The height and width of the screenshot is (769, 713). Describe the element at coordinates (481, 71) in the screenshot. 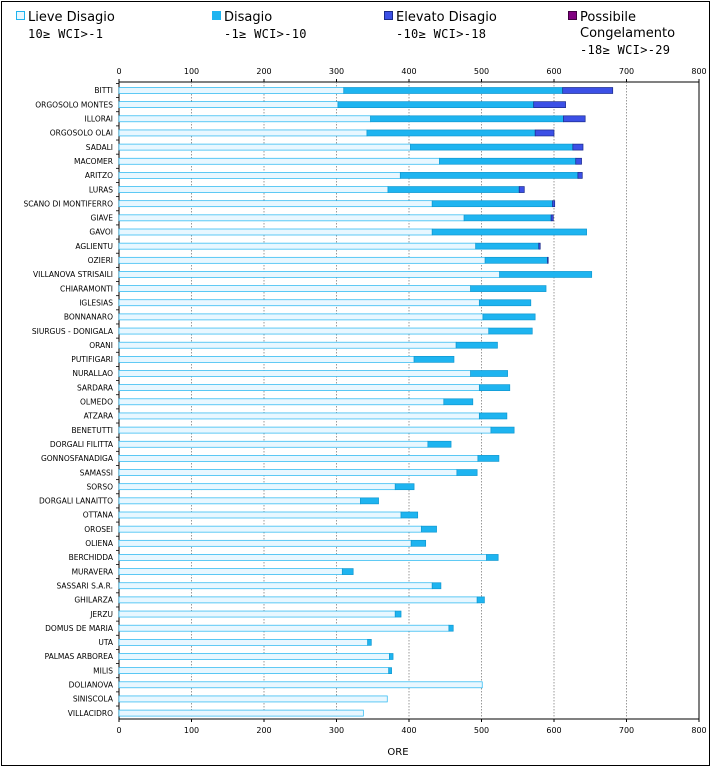

I see `x-tick-label-top: 500` at that location.